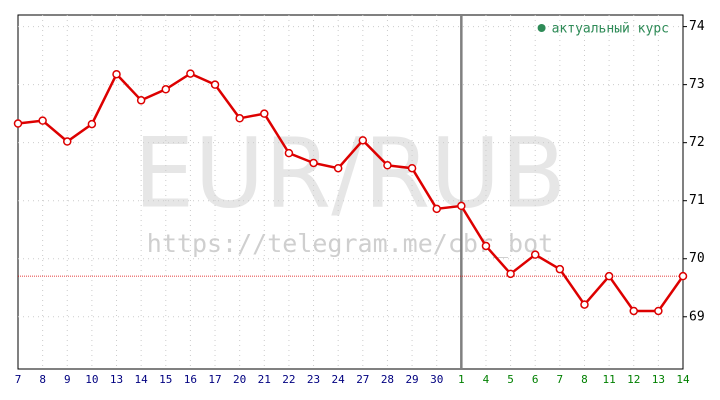  Describe the element at coordinates (608, 379) in the screenshot. I see `x-tick-label: 11` at that location.